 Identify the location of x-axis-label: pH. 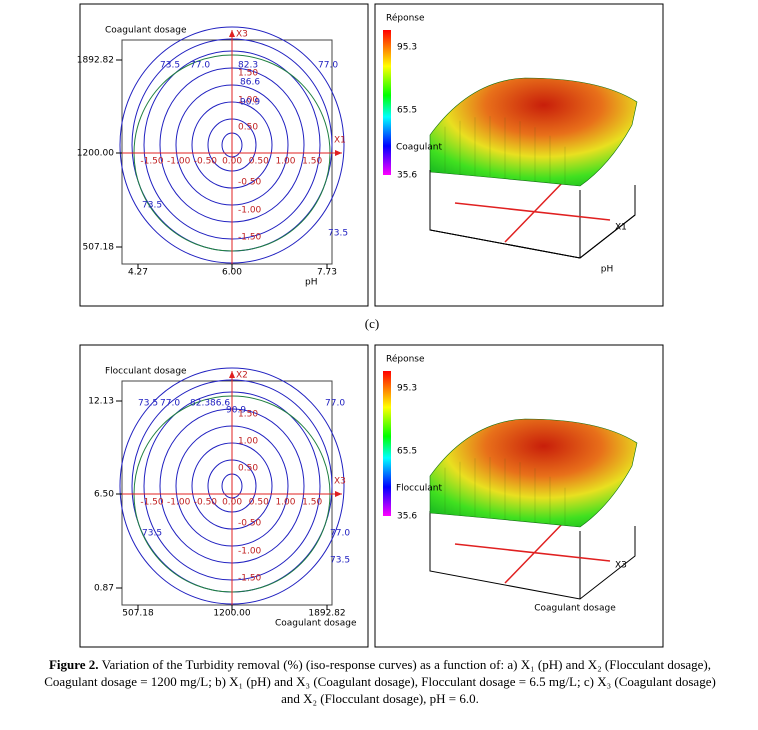
(311, 283).